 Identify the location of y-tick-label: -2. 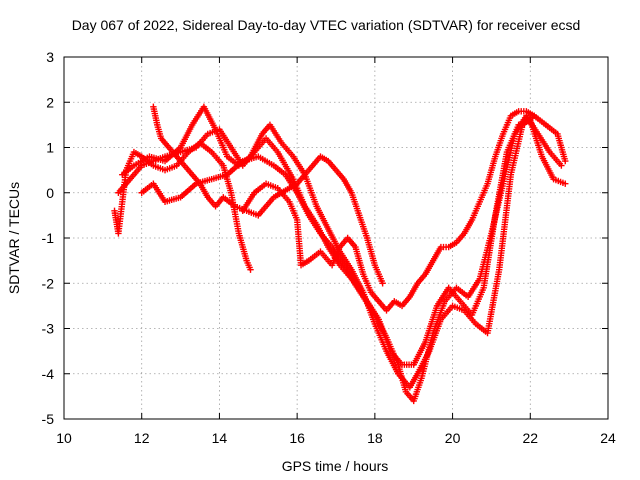
(48, 283).